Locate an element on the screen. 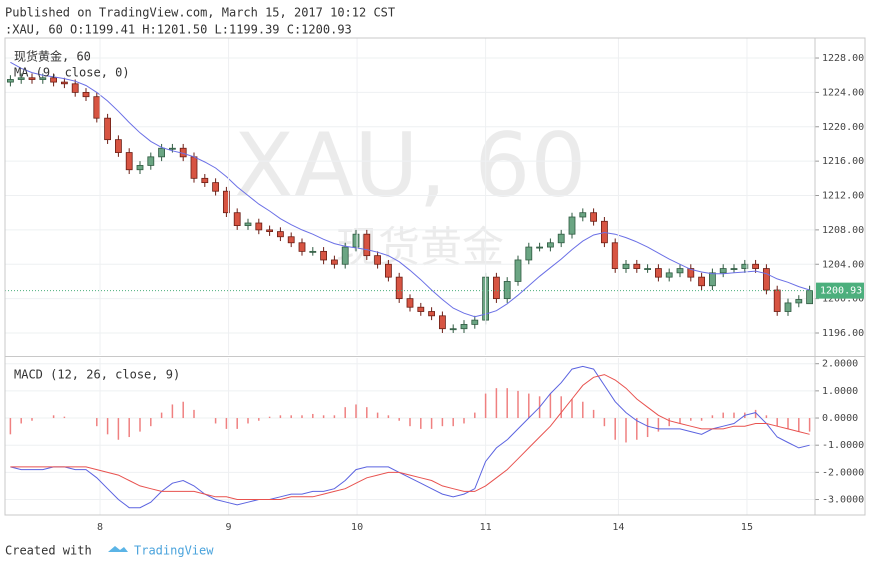 The image size is (870, 568). y-tick-label: 1224.00 is located at coordinates (843, 92).